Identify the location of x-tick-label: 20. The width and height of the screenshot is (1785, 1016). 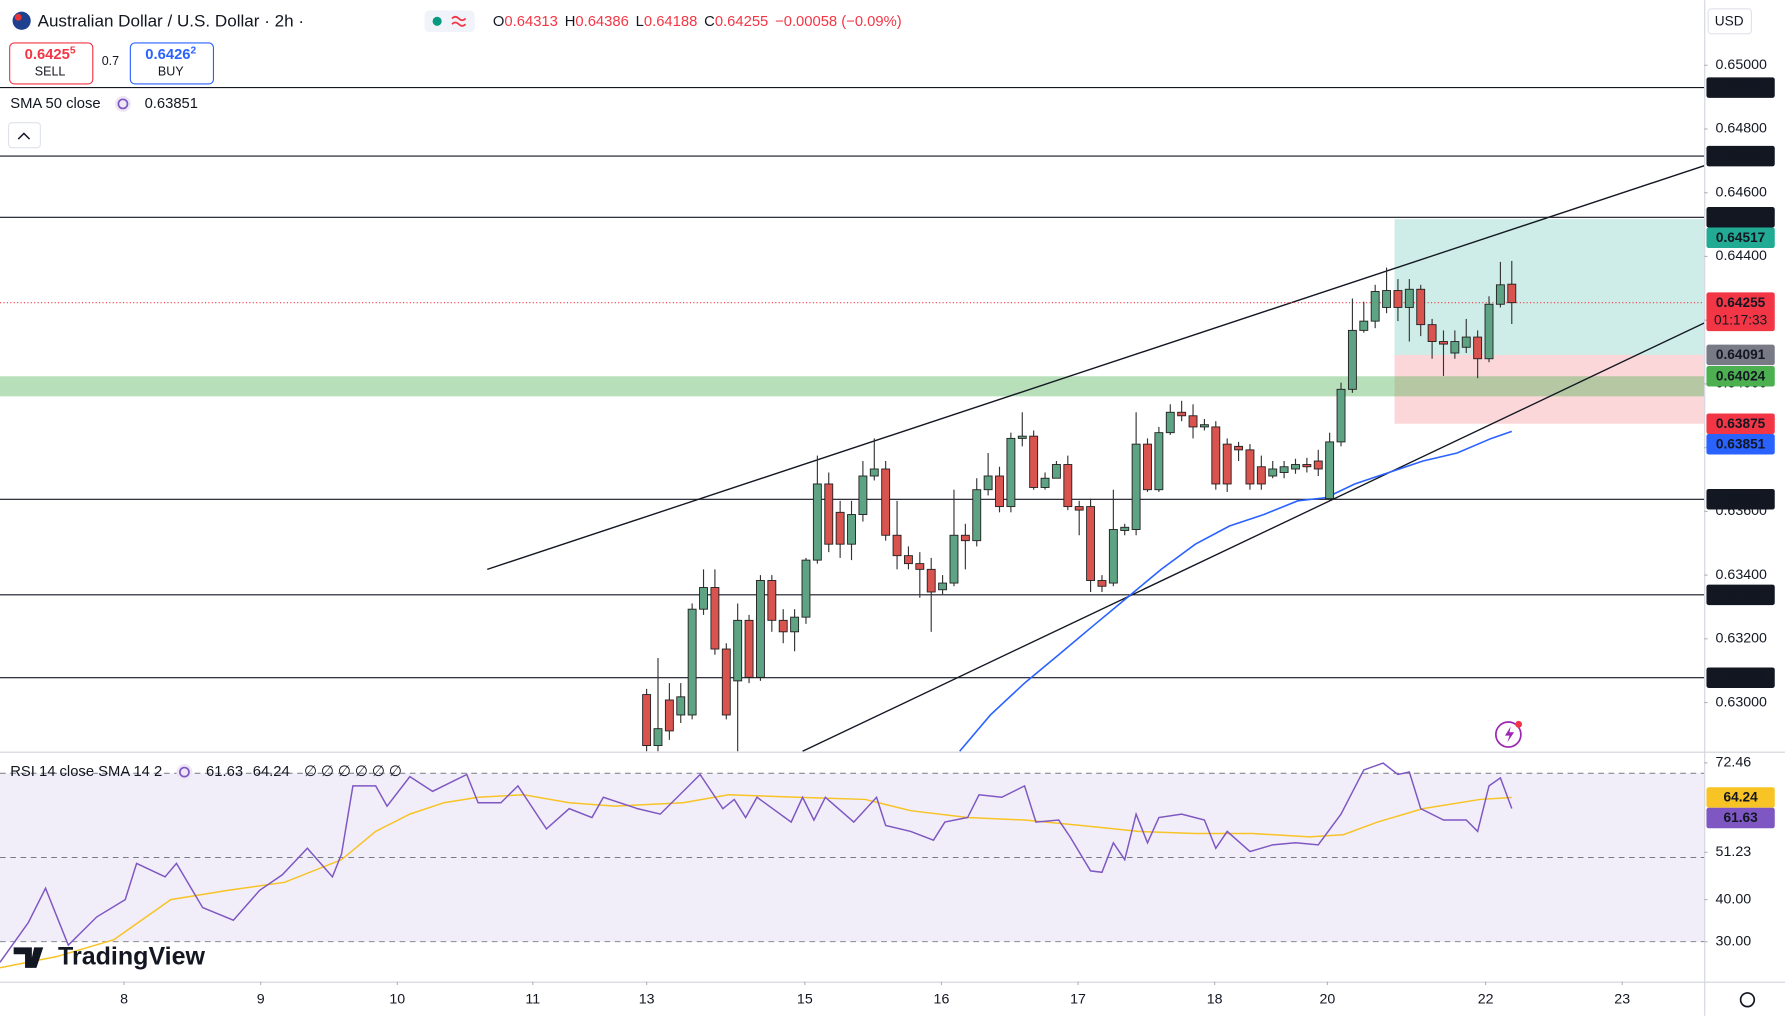
(1327, 1000).